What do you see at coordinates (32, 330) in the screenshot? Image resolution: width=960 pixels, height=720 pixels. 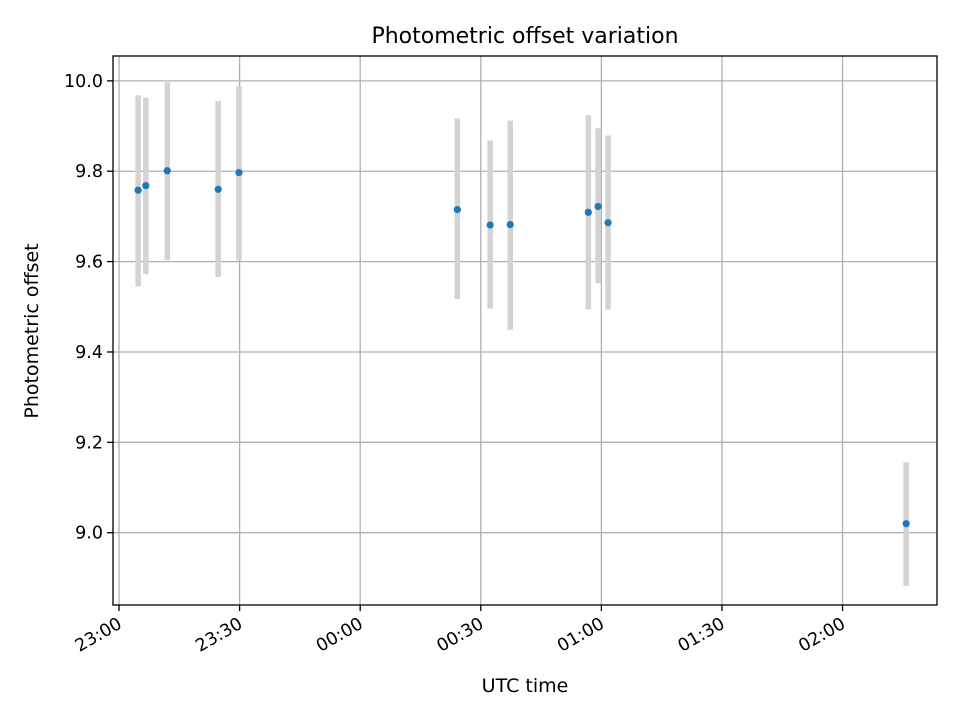 I see `y-axis-label: Photometric offset` at bounding box center [32, 330].